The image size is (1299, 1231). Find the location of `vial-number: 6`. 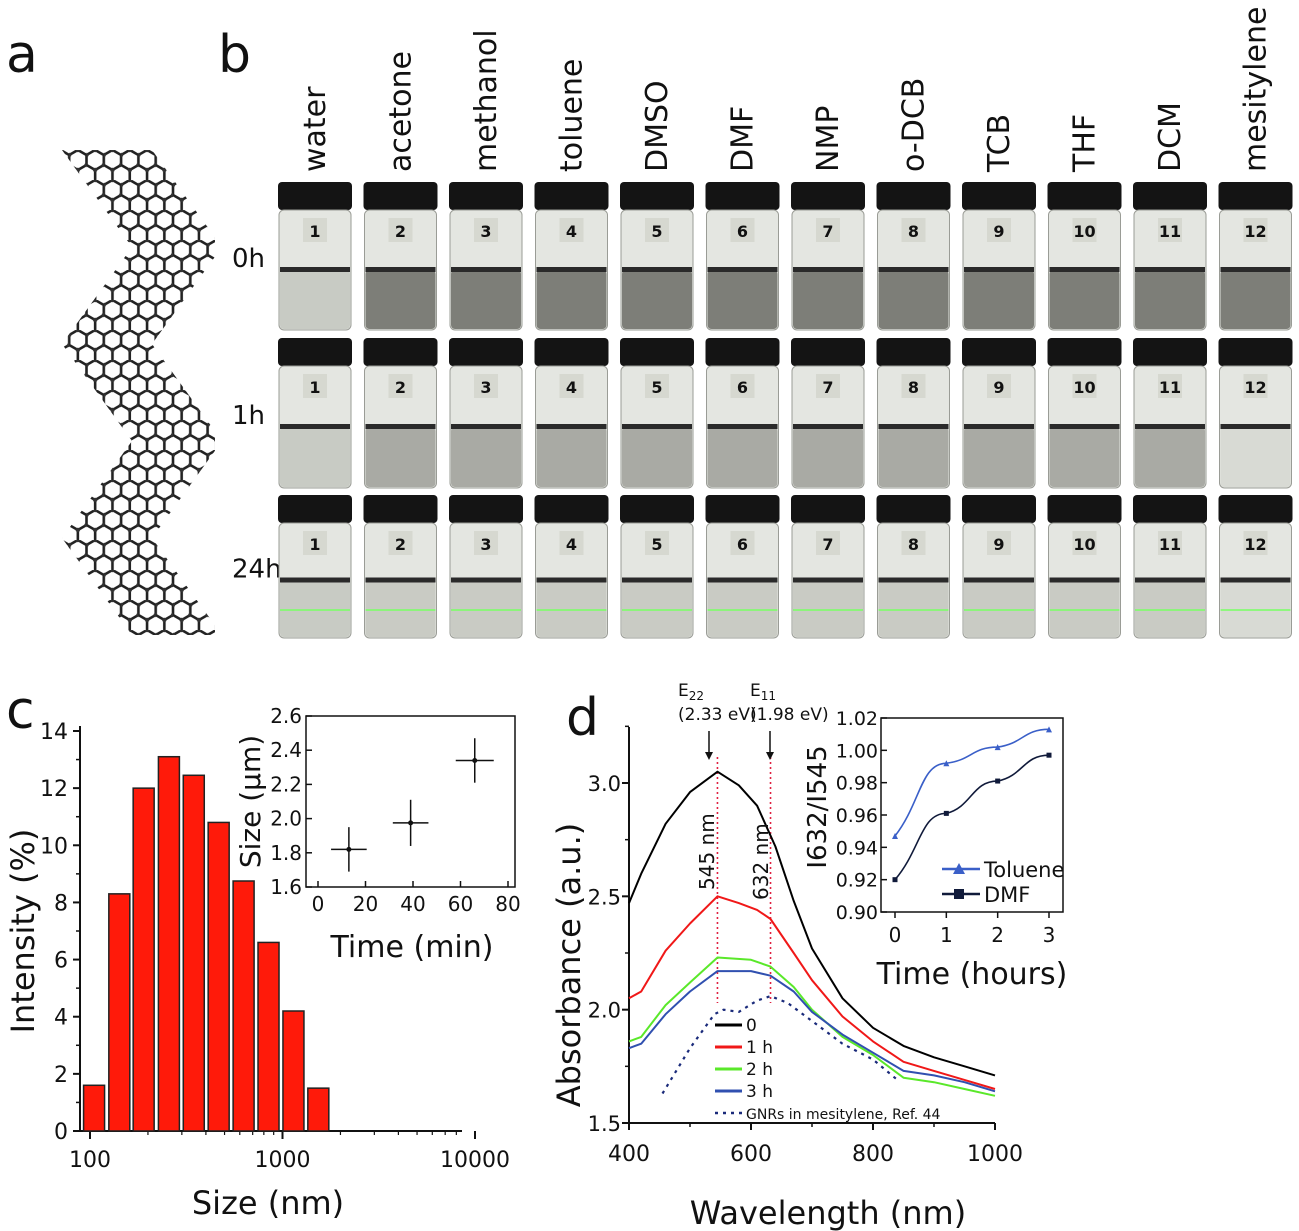

vial-number: 6 is located at coordinates (742, 231).